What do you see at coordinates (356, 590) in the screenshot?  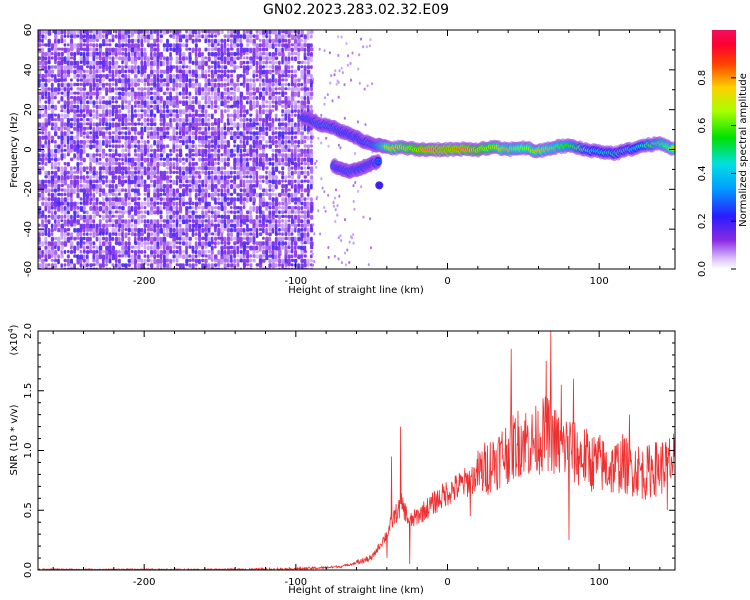 I see `snr-x-axis-label: Height of straight line (km)` at bounding box center [356, 590].